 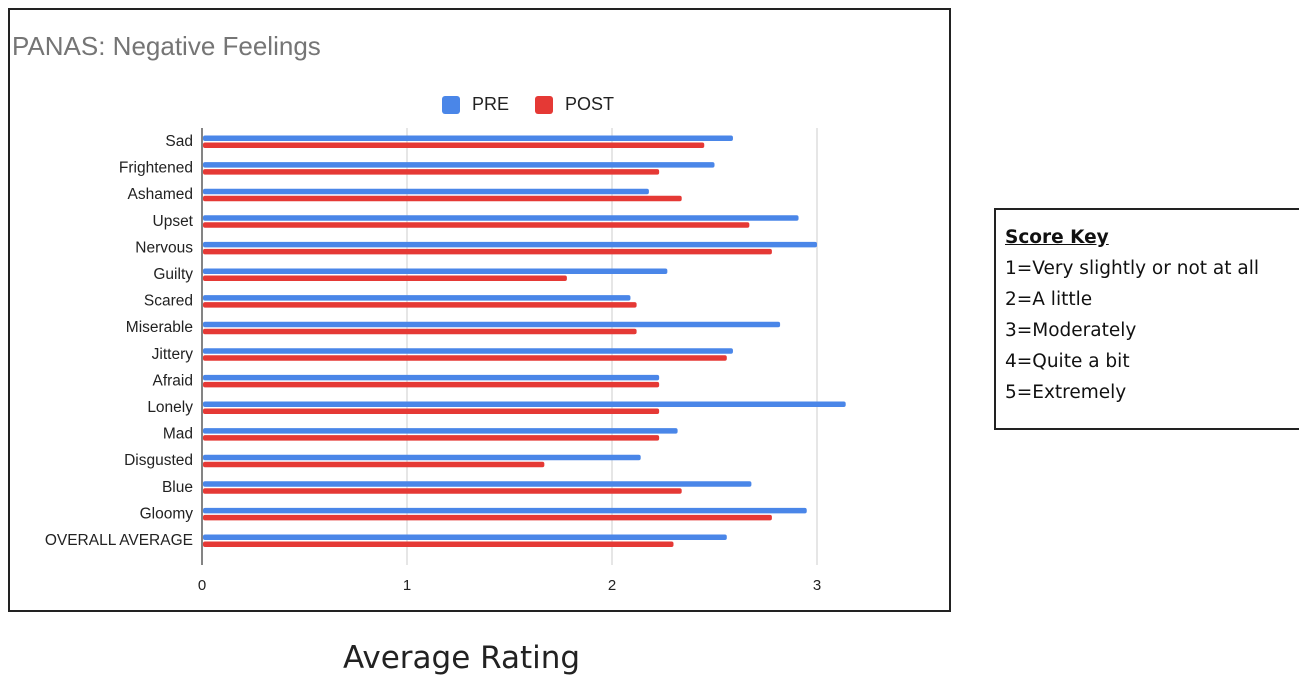 I want to click on score-key-item: 4=Quite a bit, so click(x=1067, y=361).